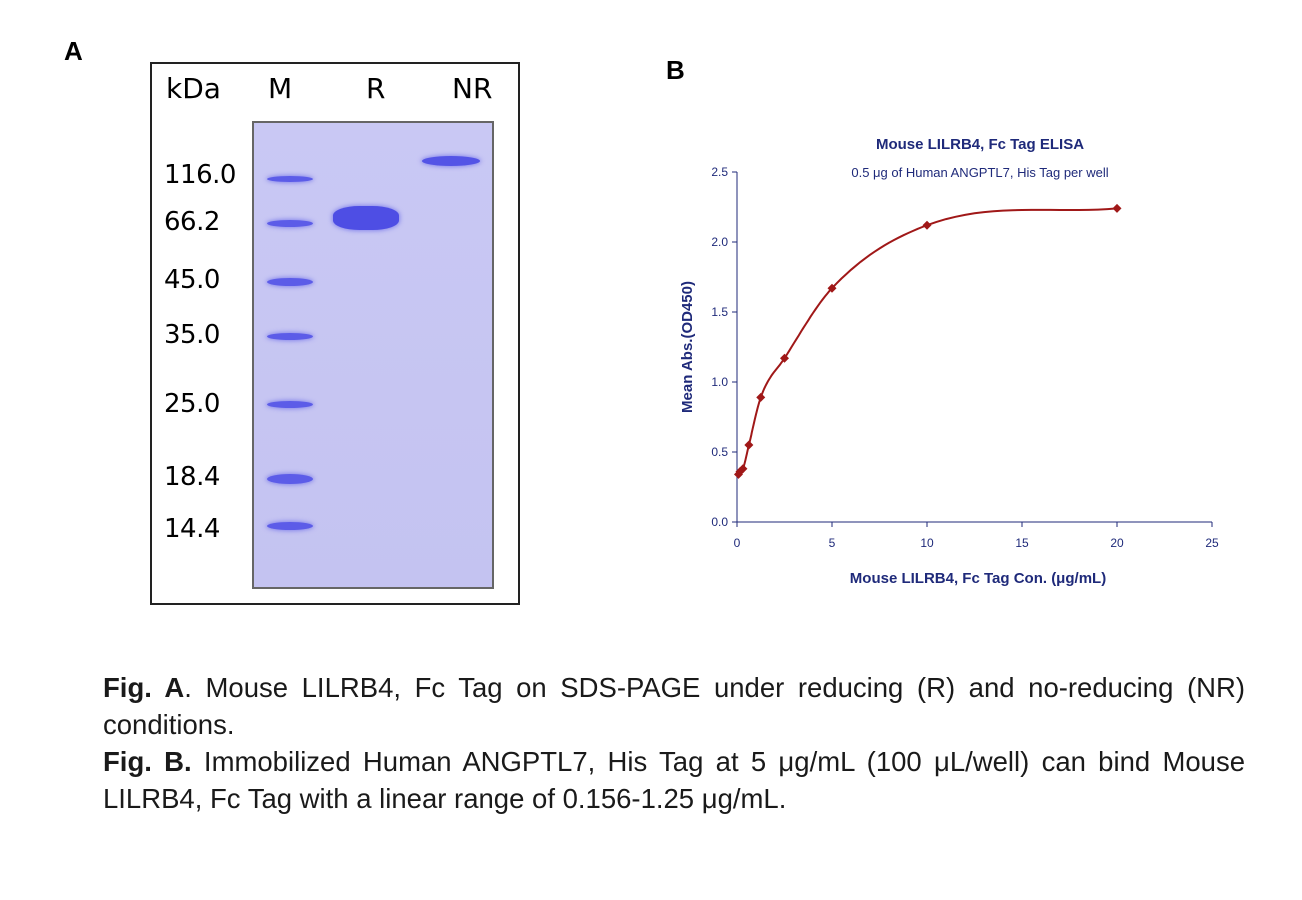 The width and height of the screenshot is (1302, 900). What do you see at coordinates (719, 452) in the screenshot?
I see `y-tick-label: 0.5` at bounding box center [719, 452].